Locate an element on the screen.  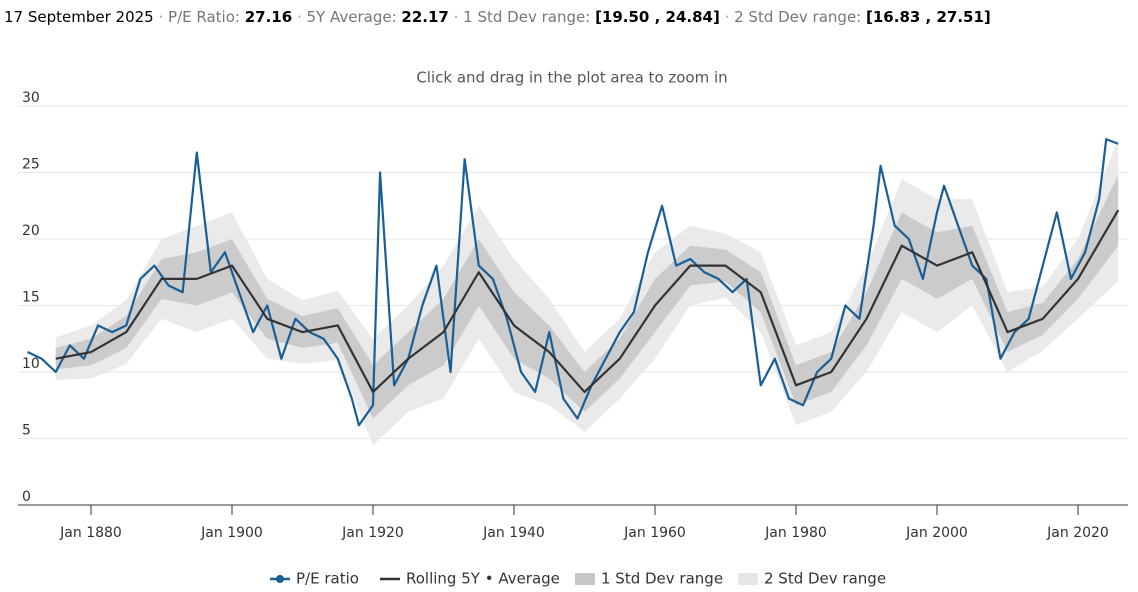
header-label: P/E Ratio: is located at coordinates (204, 17).